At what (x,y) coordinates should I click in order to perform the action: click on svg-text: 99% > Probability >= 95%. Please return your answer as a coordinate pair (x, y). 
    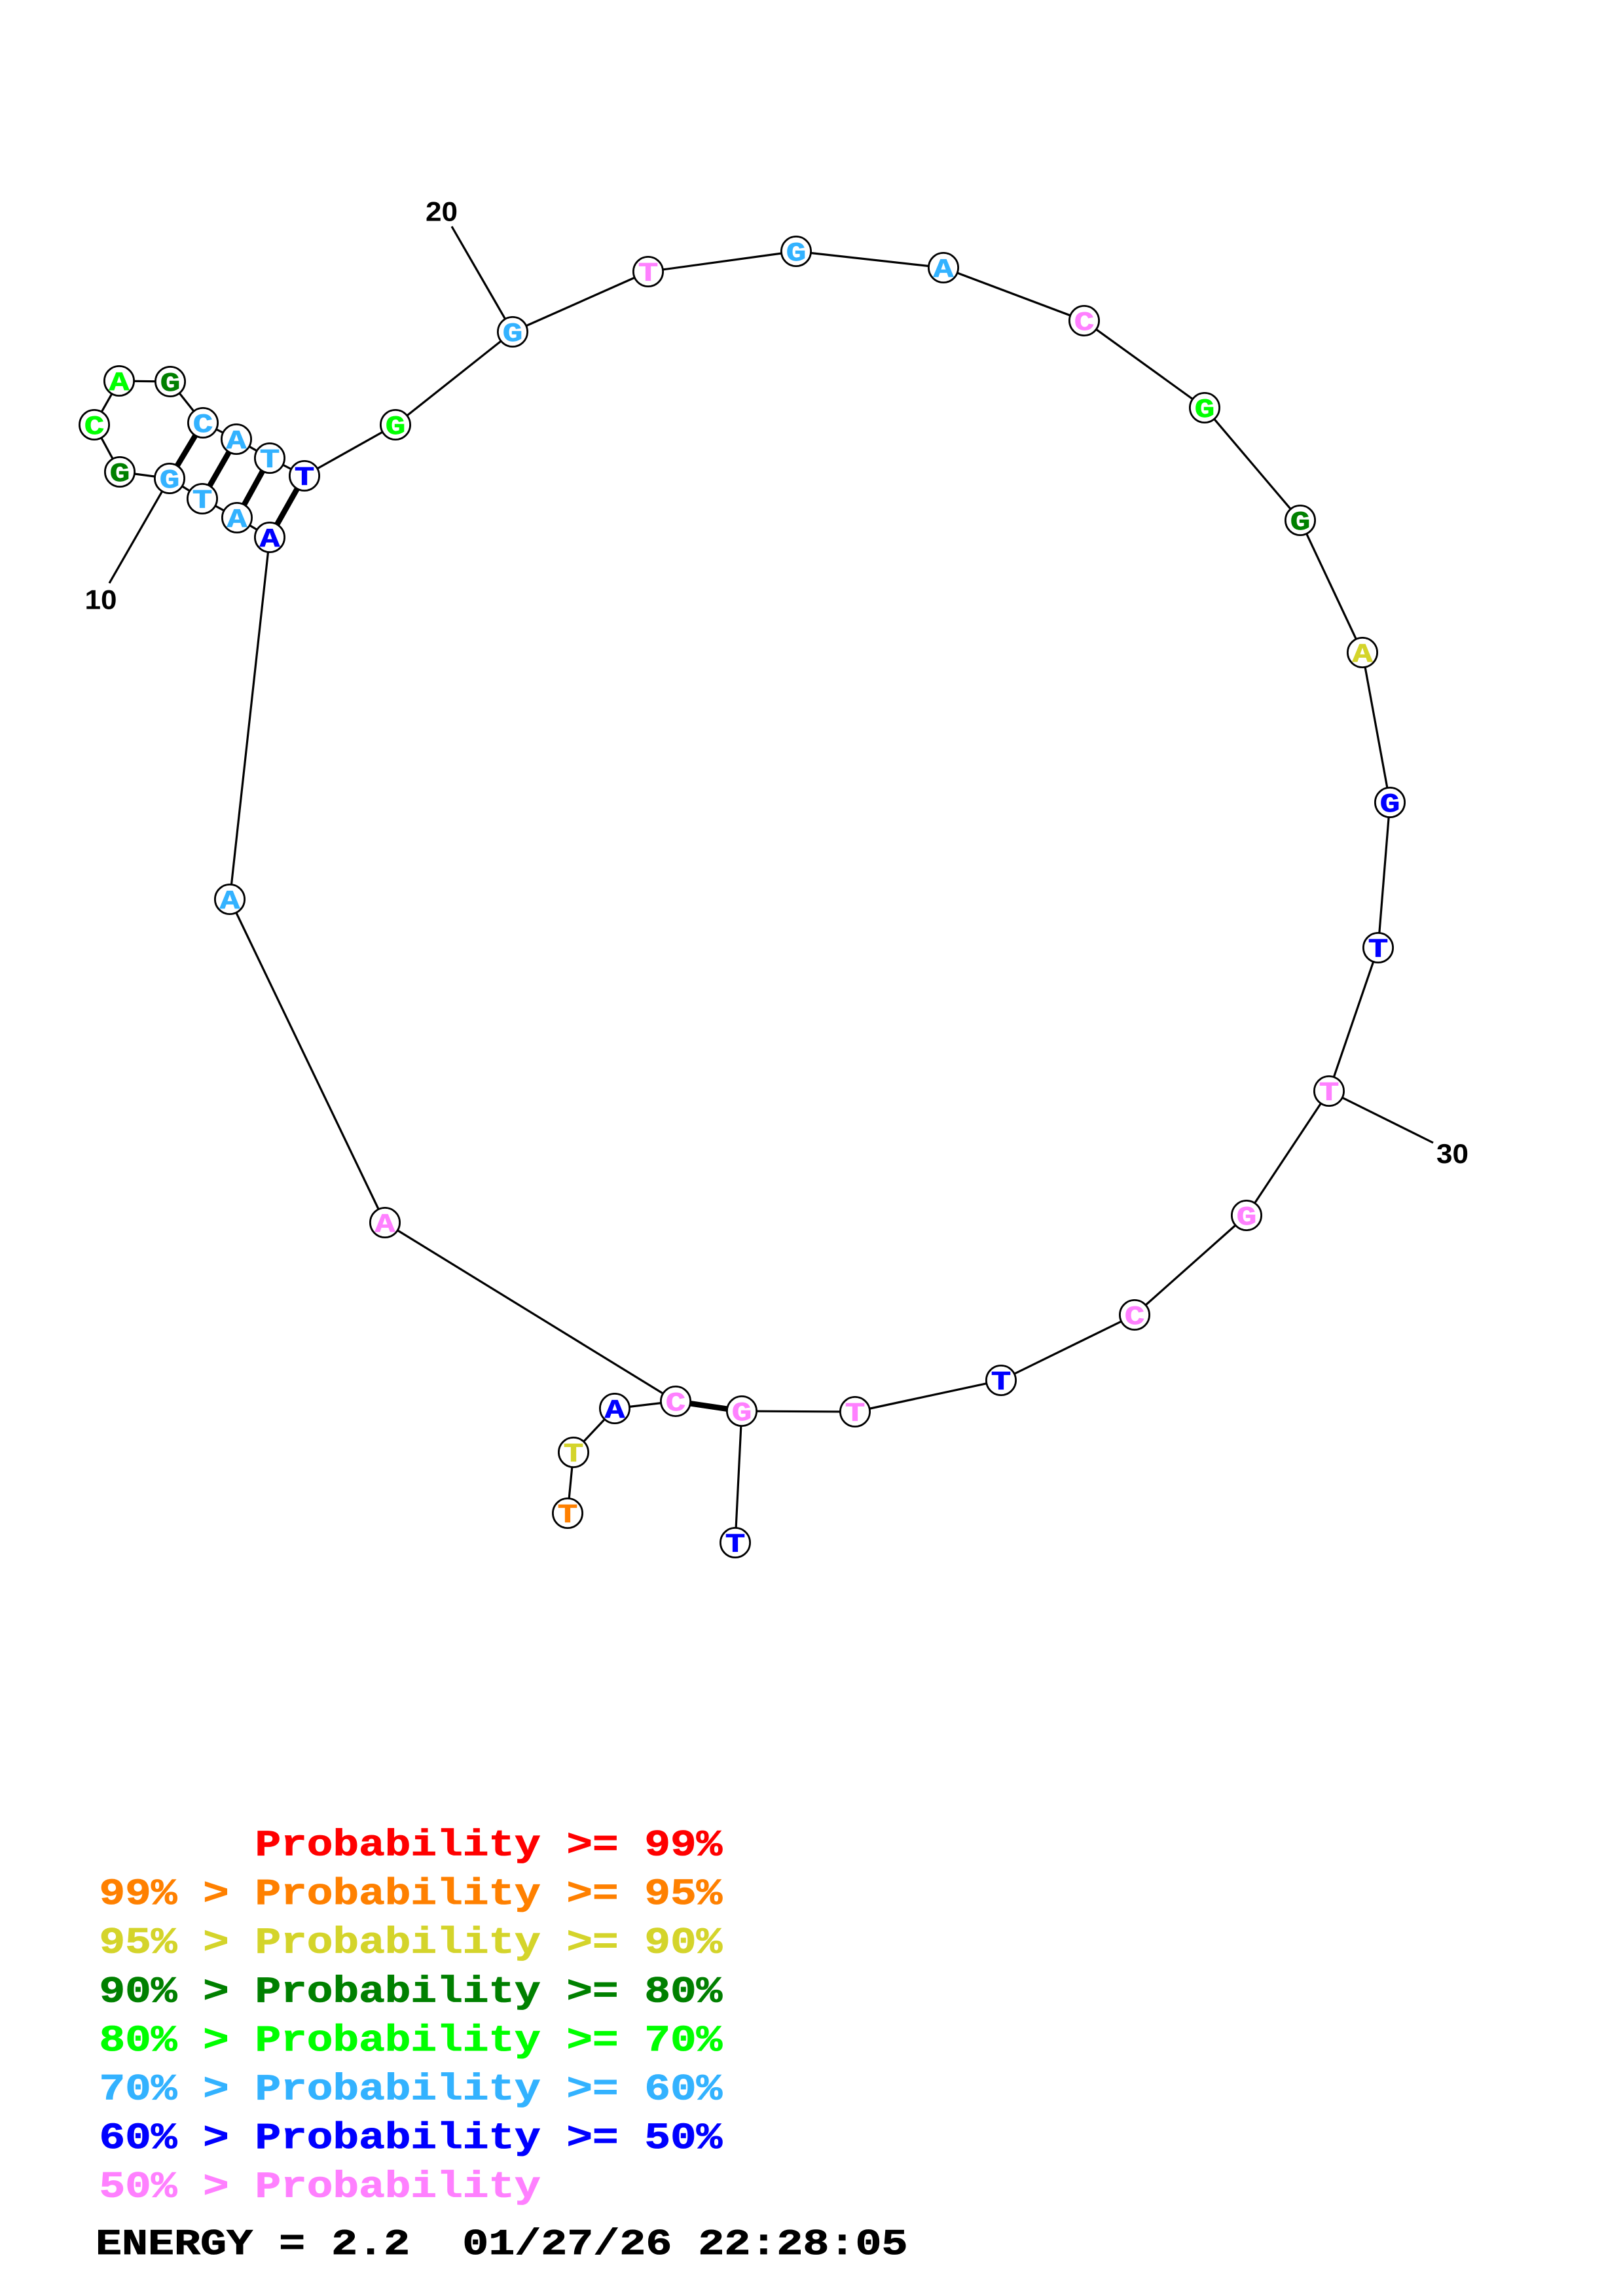
    Looking at the image, I should click on (411, 1894).